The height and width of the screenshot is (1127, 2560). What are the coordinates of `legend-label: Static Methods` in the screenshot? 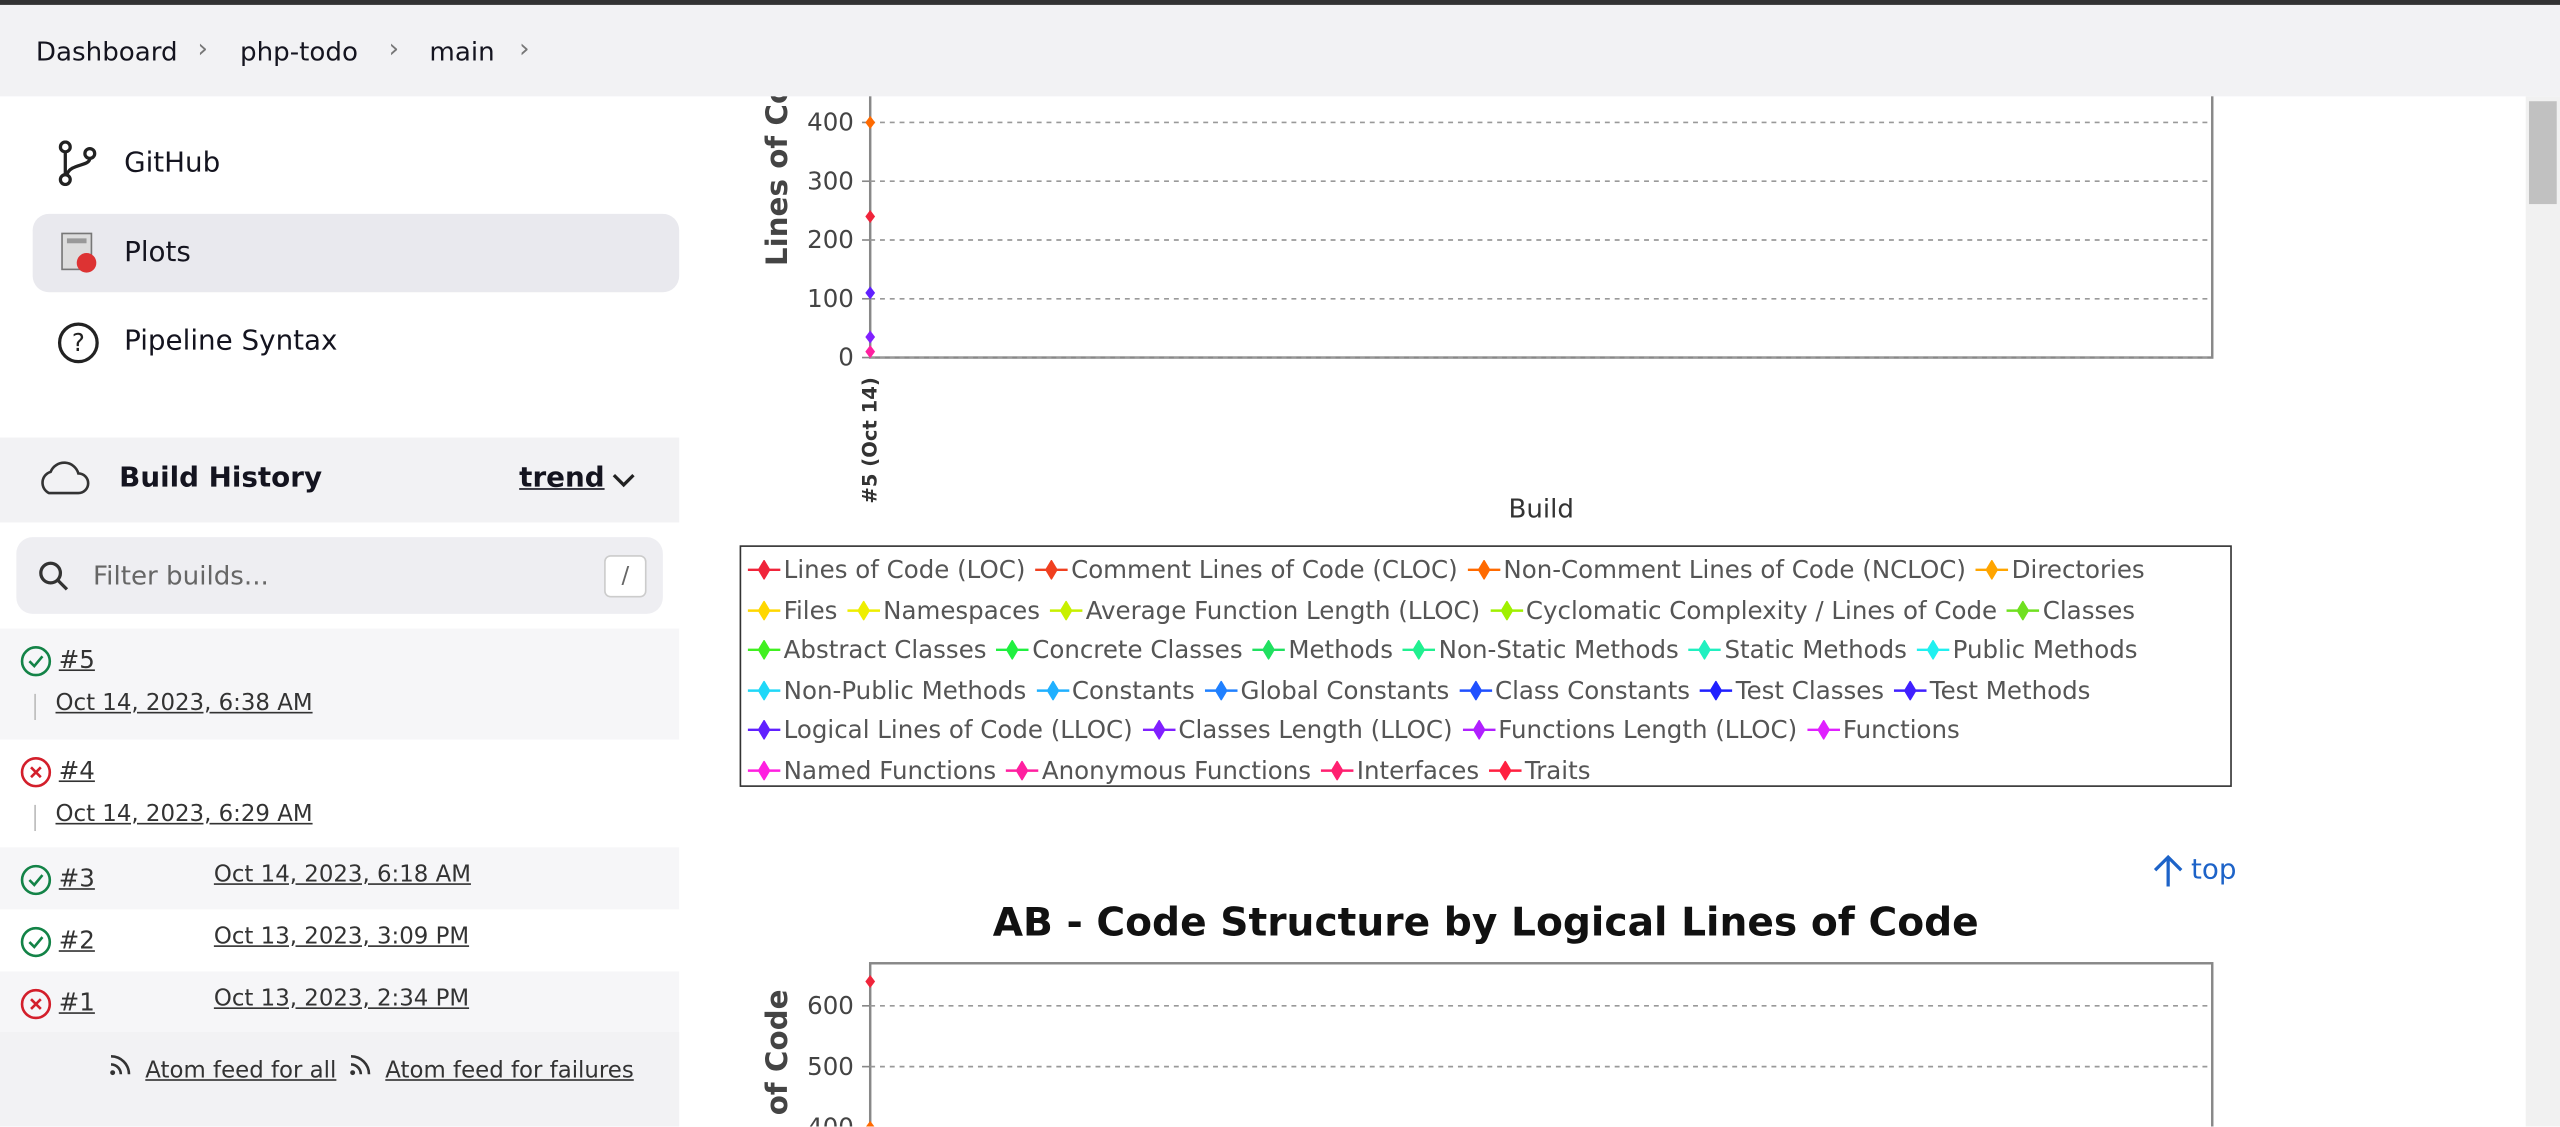 It's located at (1815, 650).